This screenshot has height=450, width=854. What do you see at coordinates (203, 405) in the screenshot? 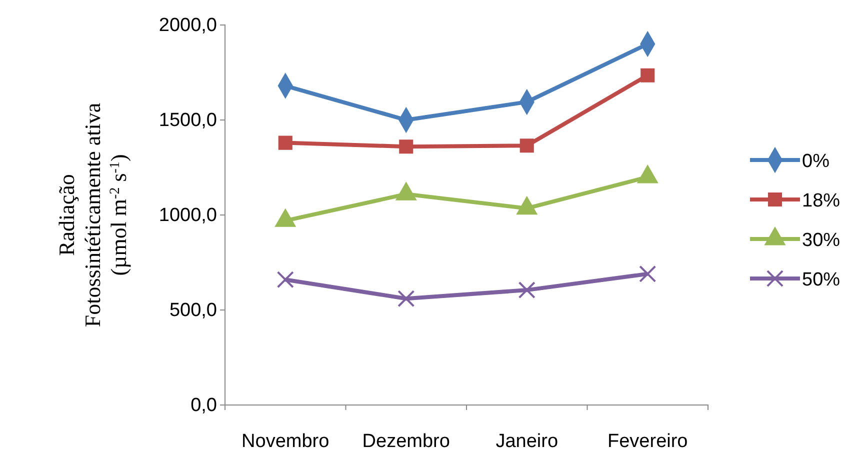
I see `y-tick-label: 0,0` at bounding box center [203, 405].